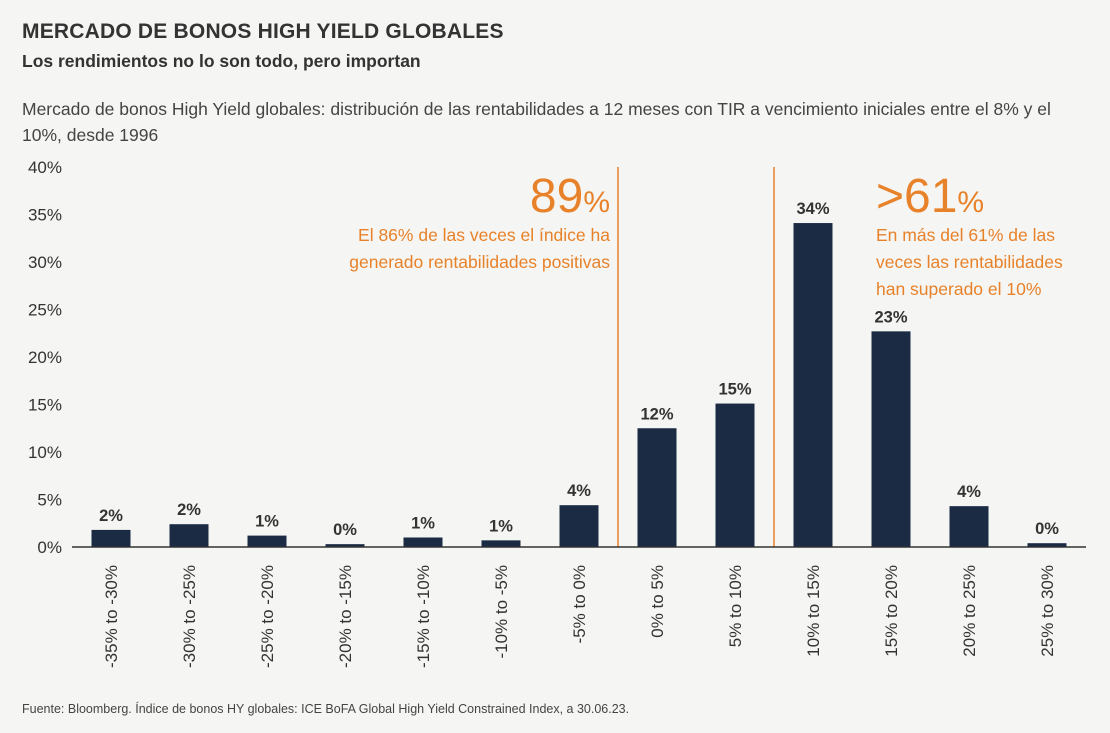  Describe the element at coordinates (969, 262) in the screenshot. I see `annotation-text: veces las rentabilidades` at that location.